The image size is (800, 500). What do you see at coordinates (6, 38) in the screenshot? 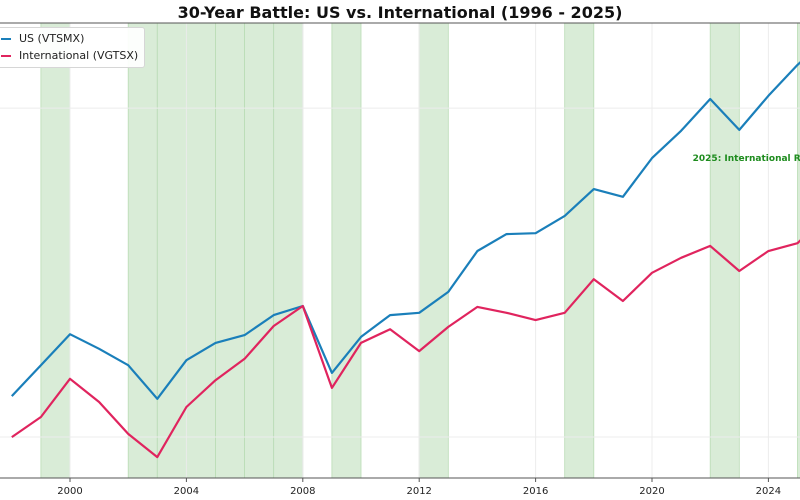
I see `legend-swatch-us` at bounding box center [6, 38].